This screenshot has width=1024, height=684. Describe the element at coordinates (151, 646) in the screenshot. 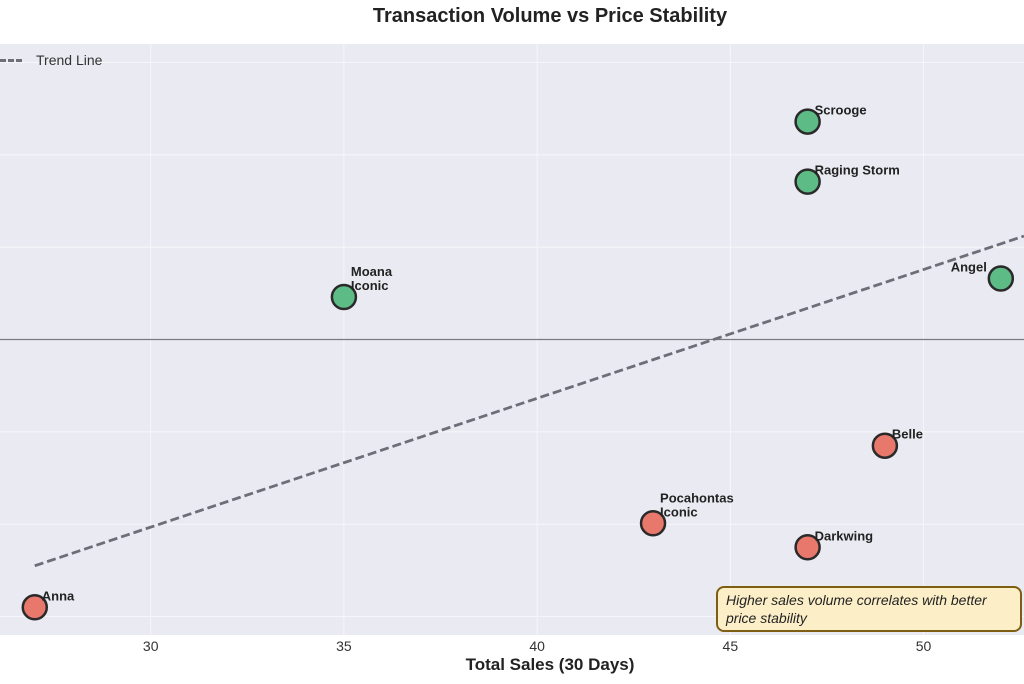

I see `x-tick-label: 30` at that location.